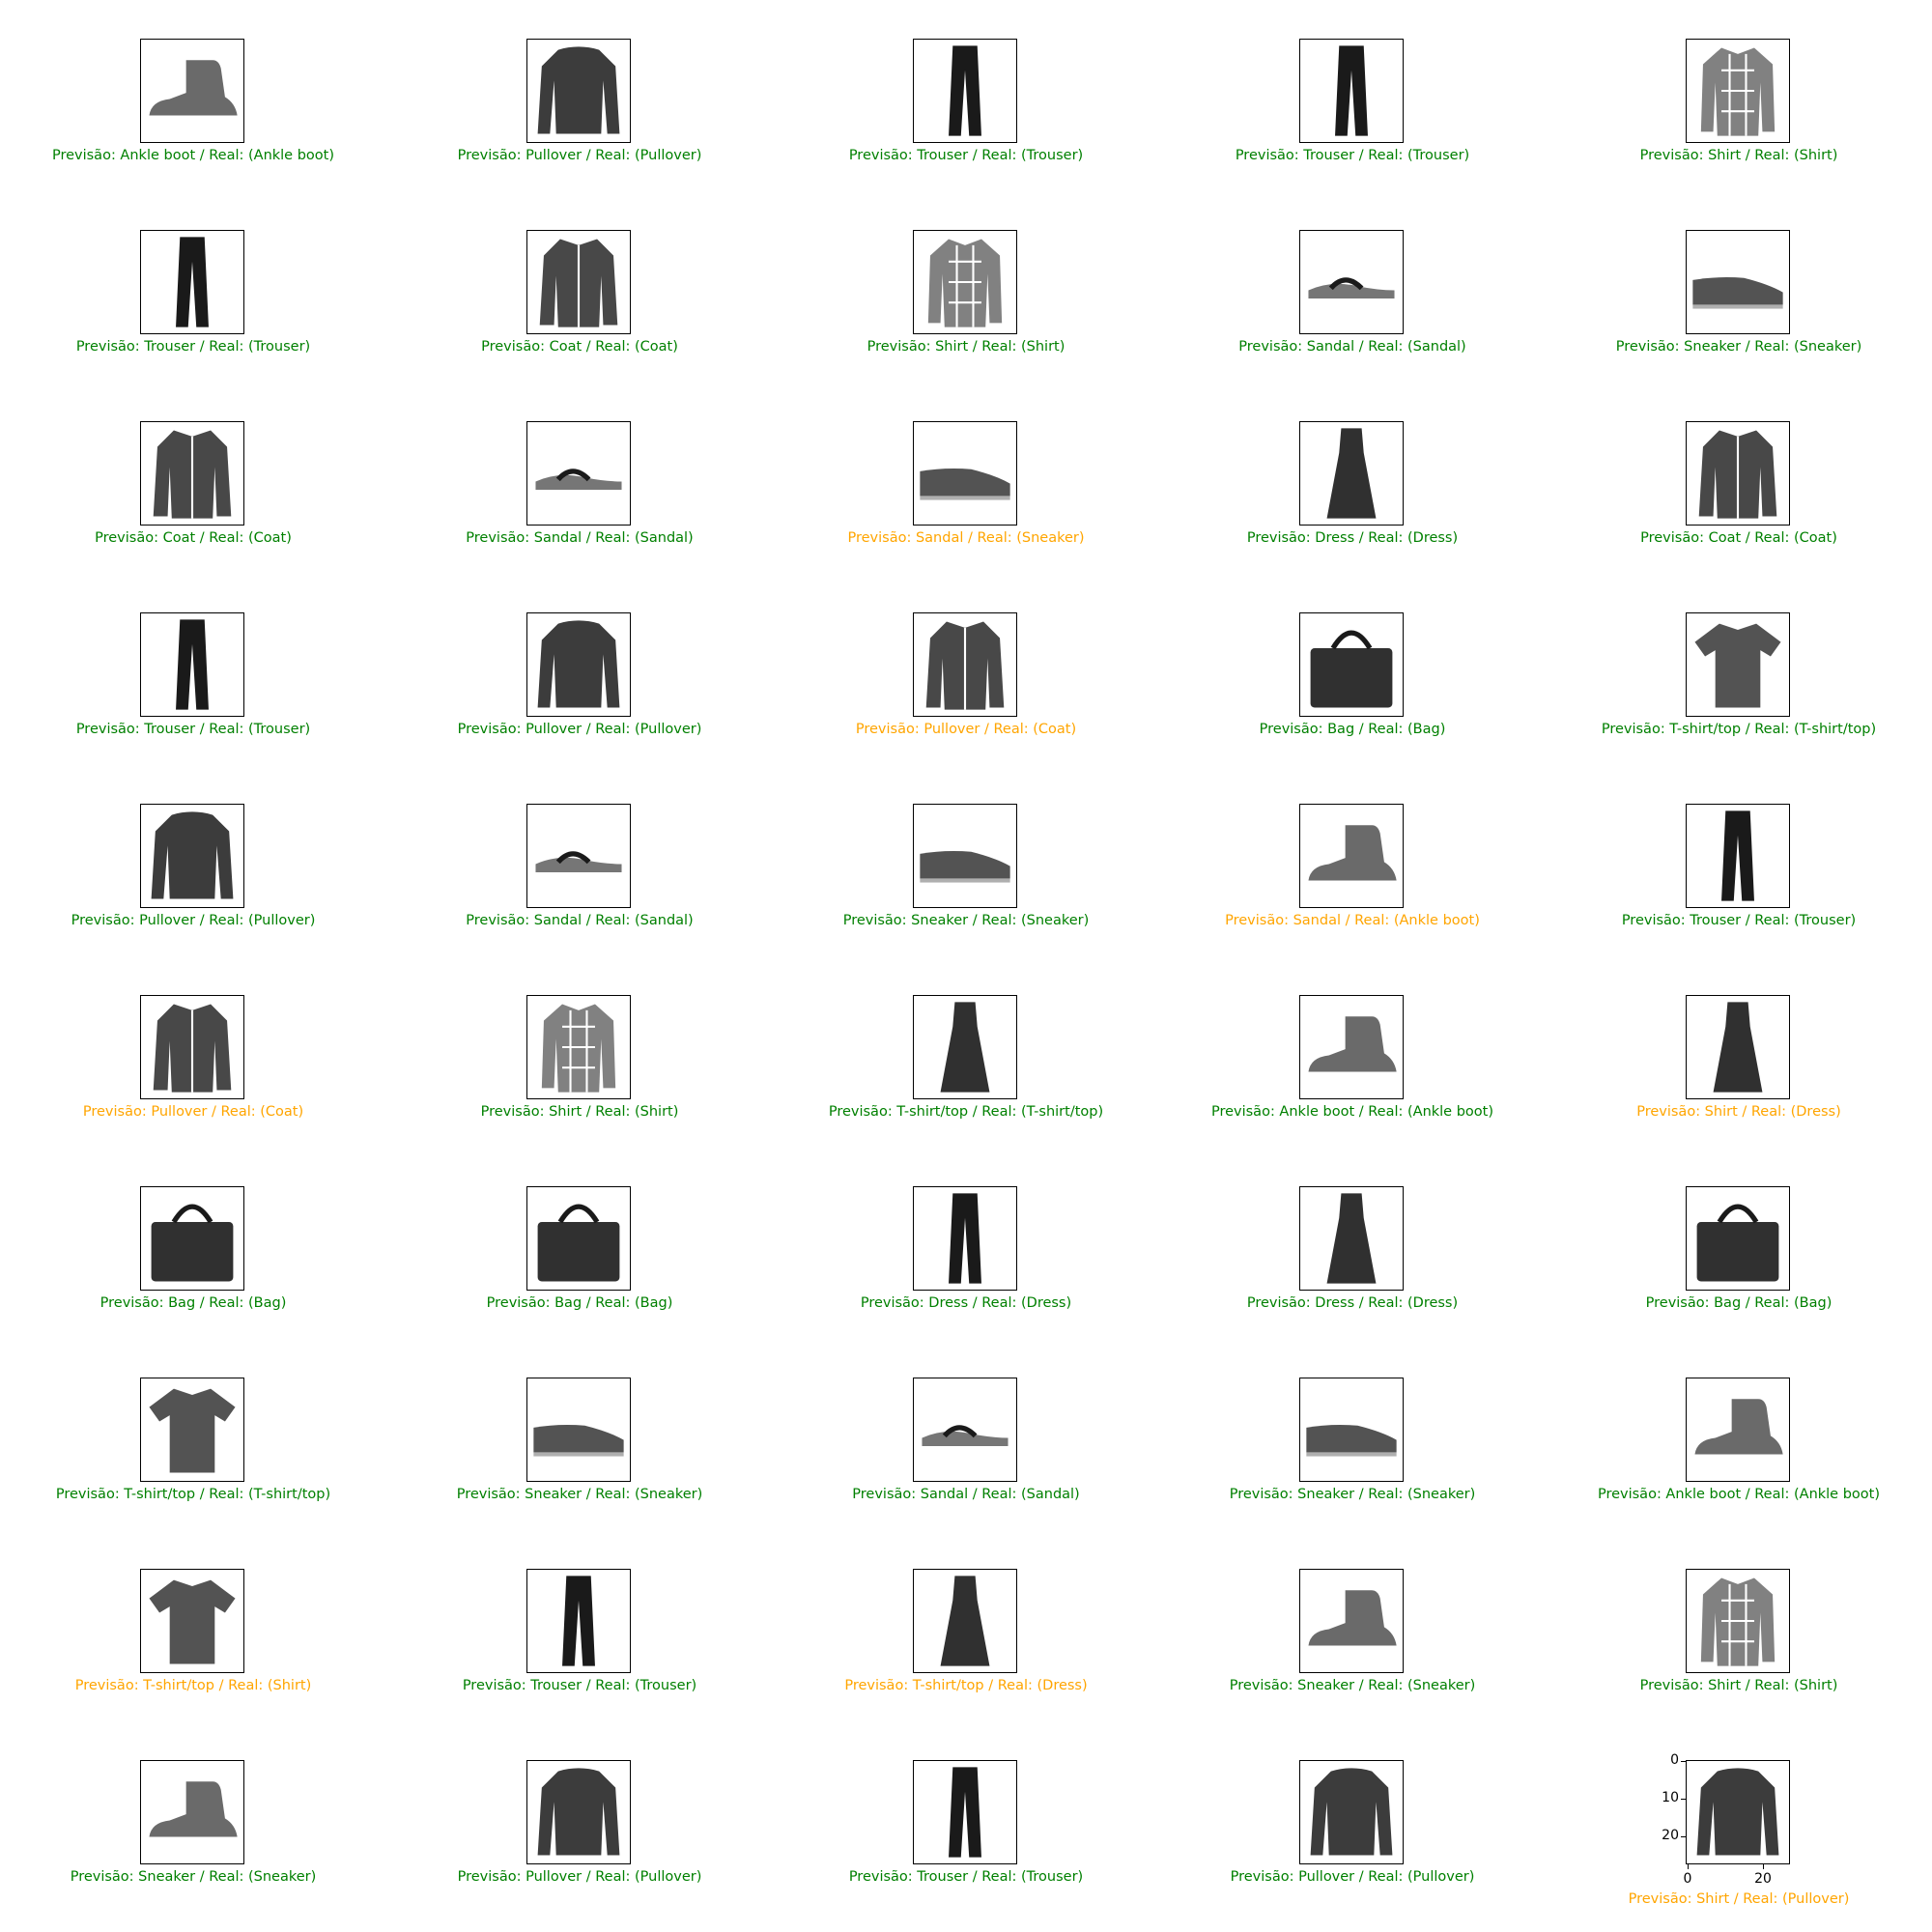 The height and width of the screenshot is (1932, 1932). I want to click on sandal-icon, so click(965, 1435).